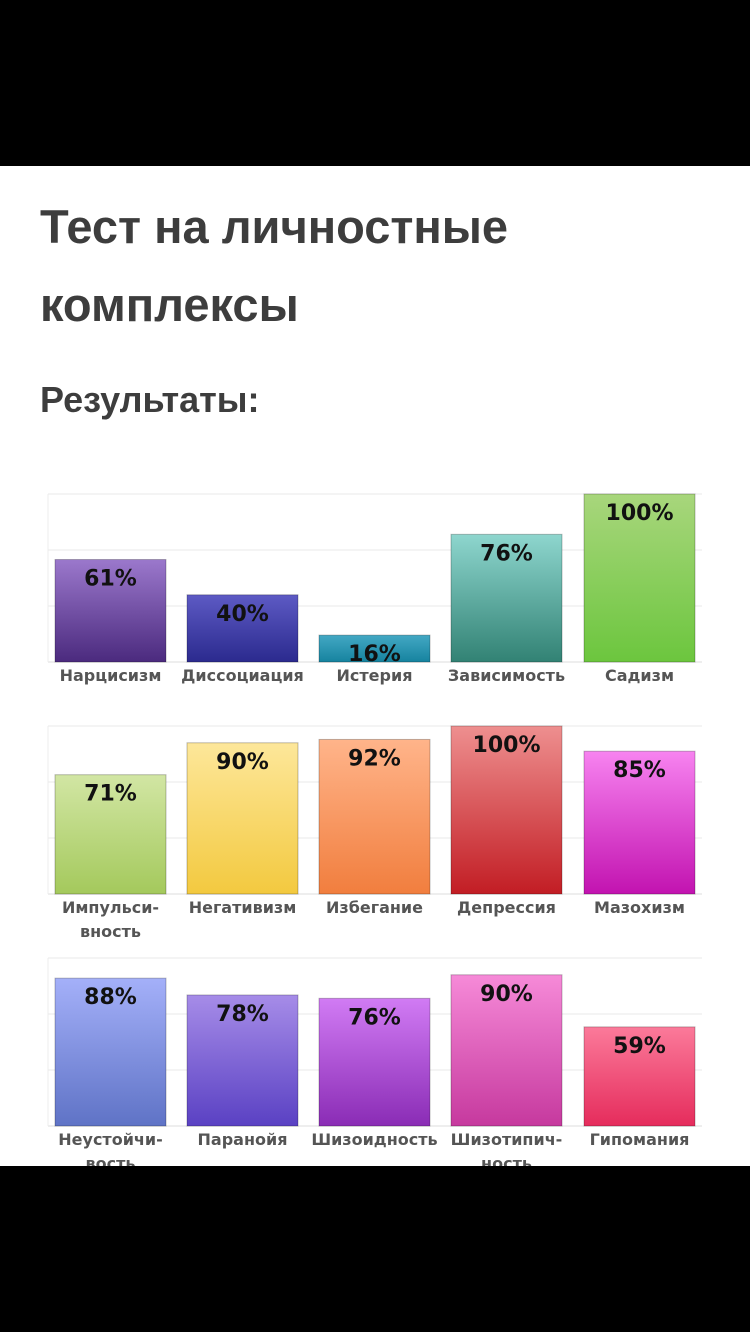 The width and height of the screenshot is (750, 1332). I want to click on x-tick-label: Истерия, so click(374, 675).